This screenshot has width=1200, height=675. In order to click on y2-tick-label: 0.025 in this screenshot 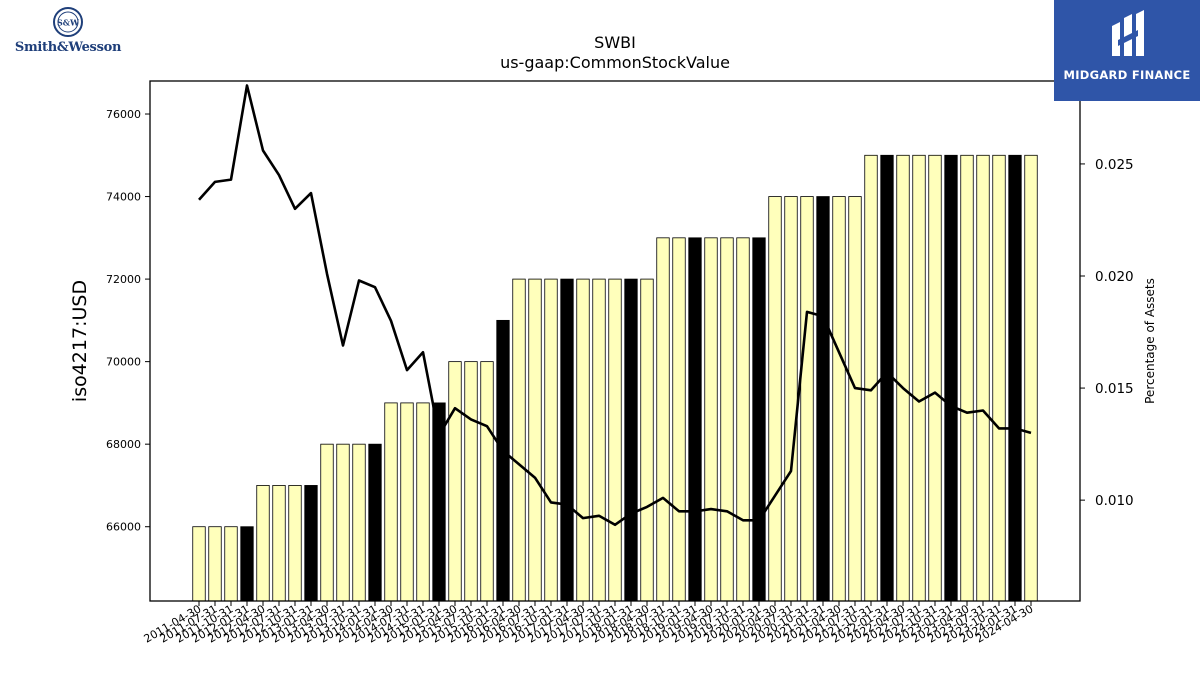, I will do `click(1114, 165)`.